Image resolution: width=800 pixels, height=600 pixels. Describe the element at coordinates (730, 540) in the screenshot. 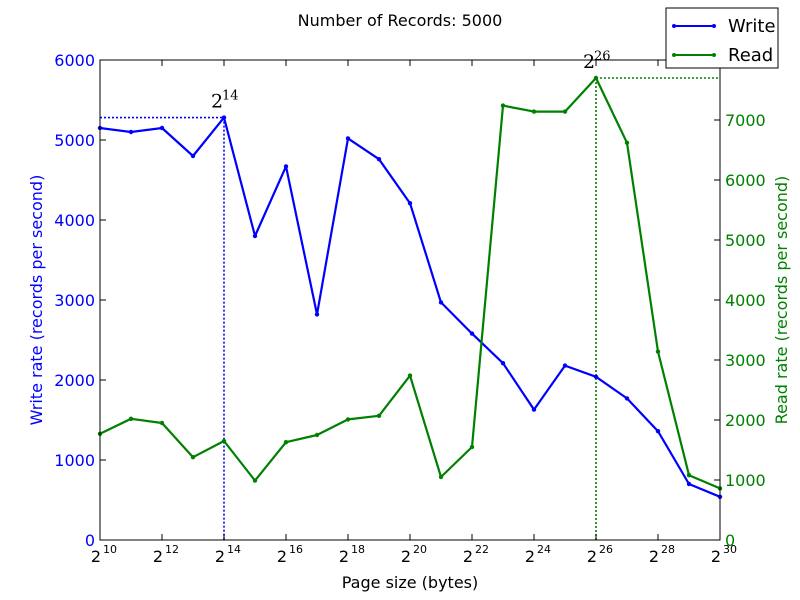

I see `y-right-tick-label: 0` at that location.